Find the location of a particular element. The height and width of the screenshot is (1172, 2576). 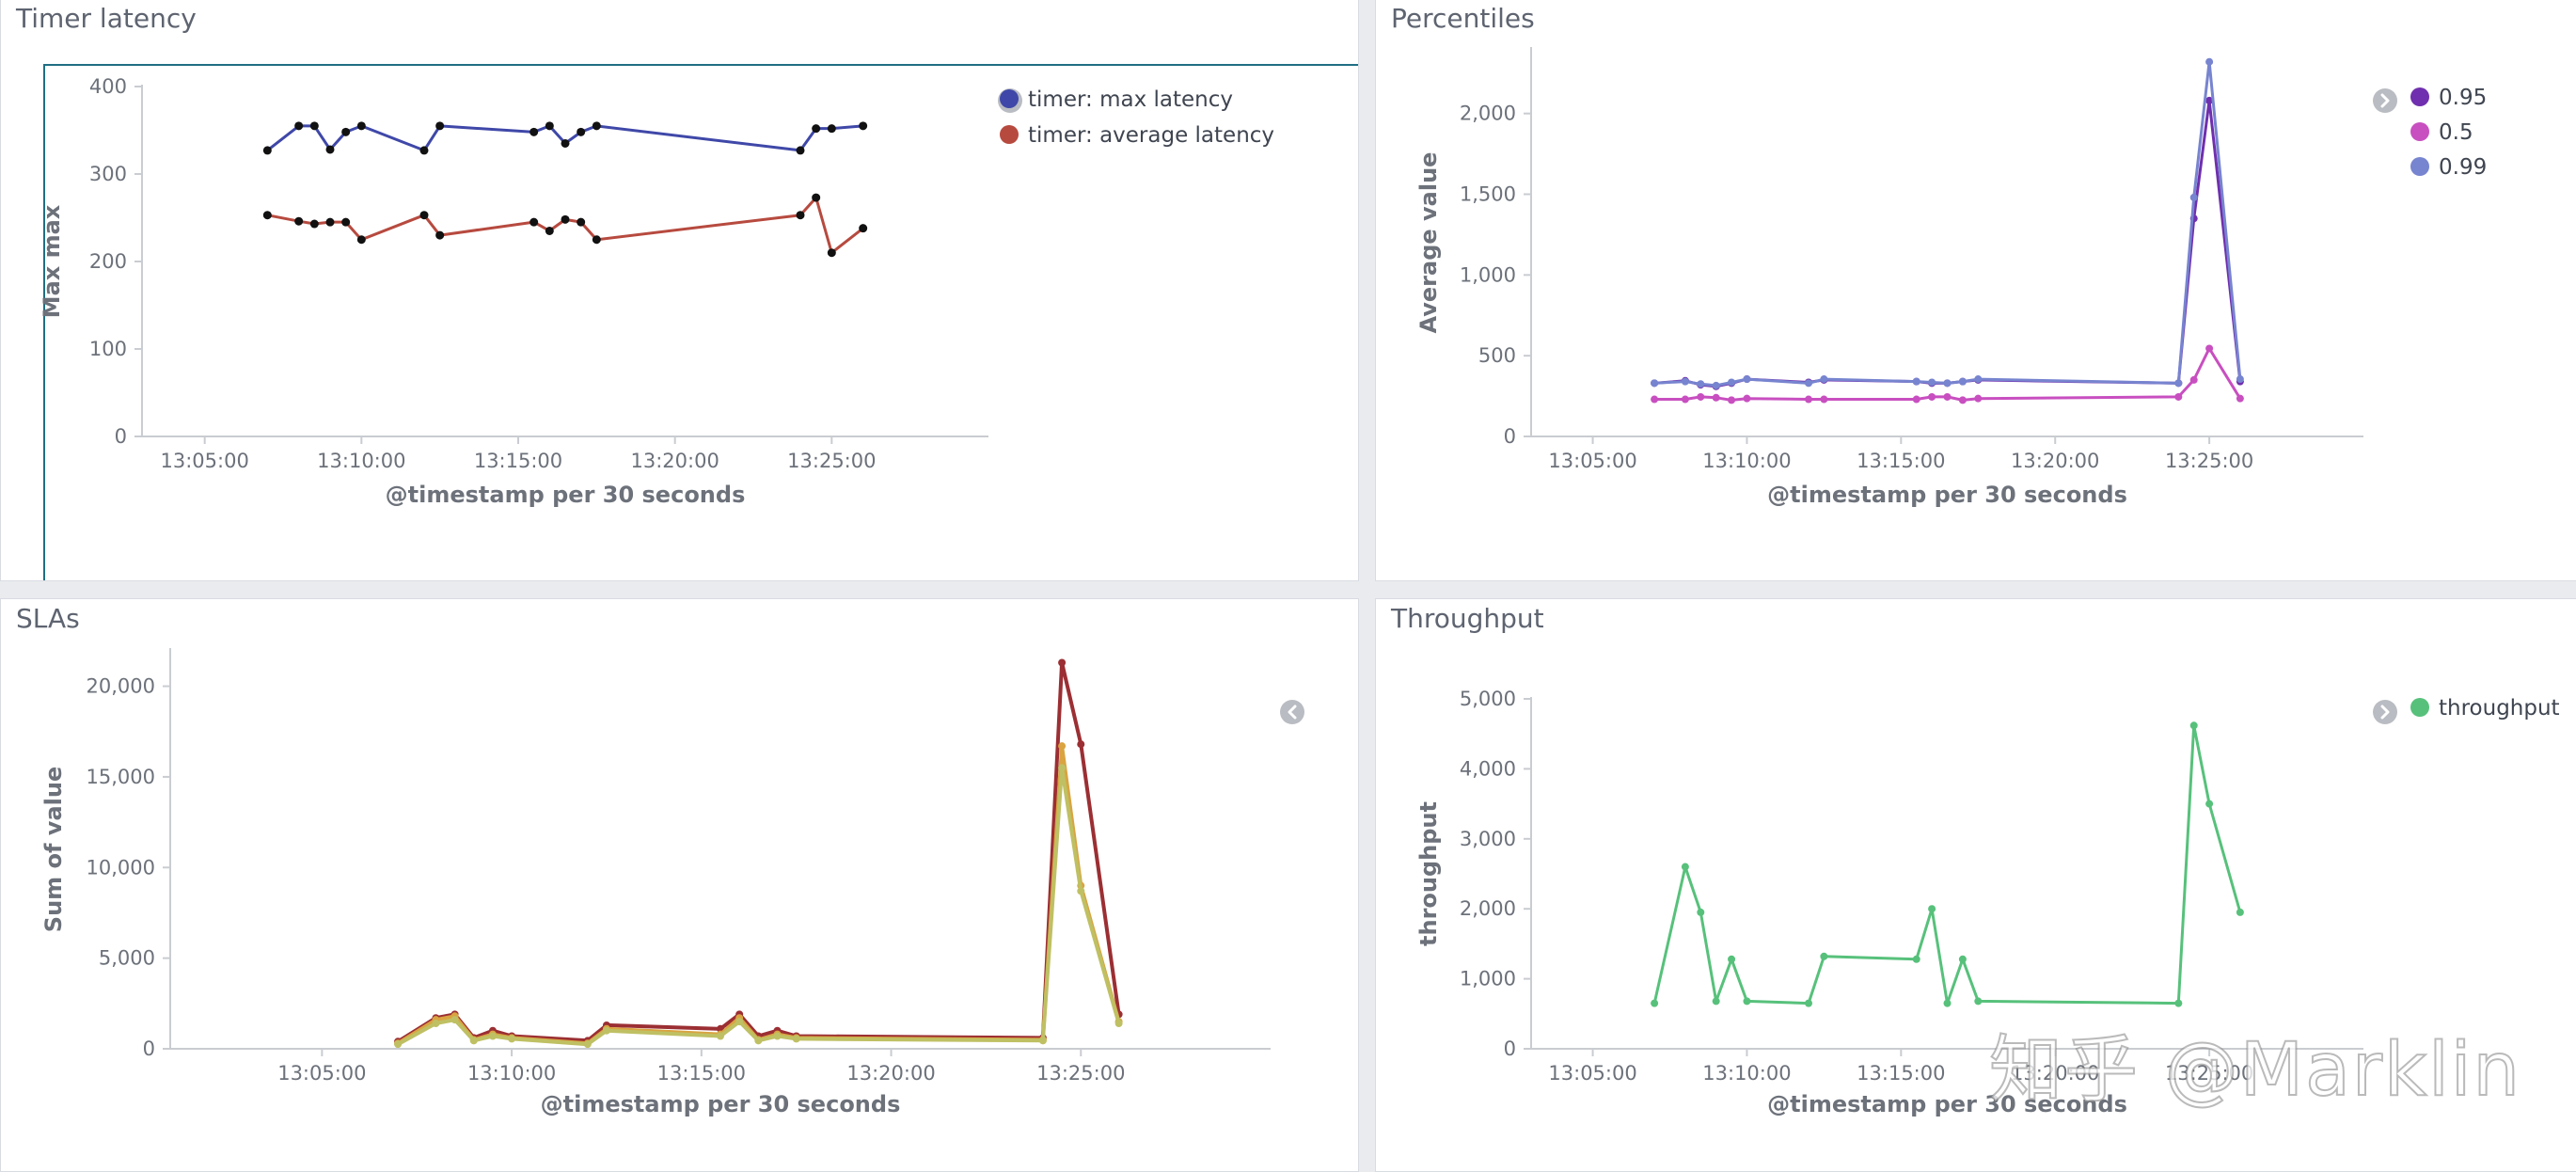

legend-item: 0.5 is located at coordinates (2441, 132).